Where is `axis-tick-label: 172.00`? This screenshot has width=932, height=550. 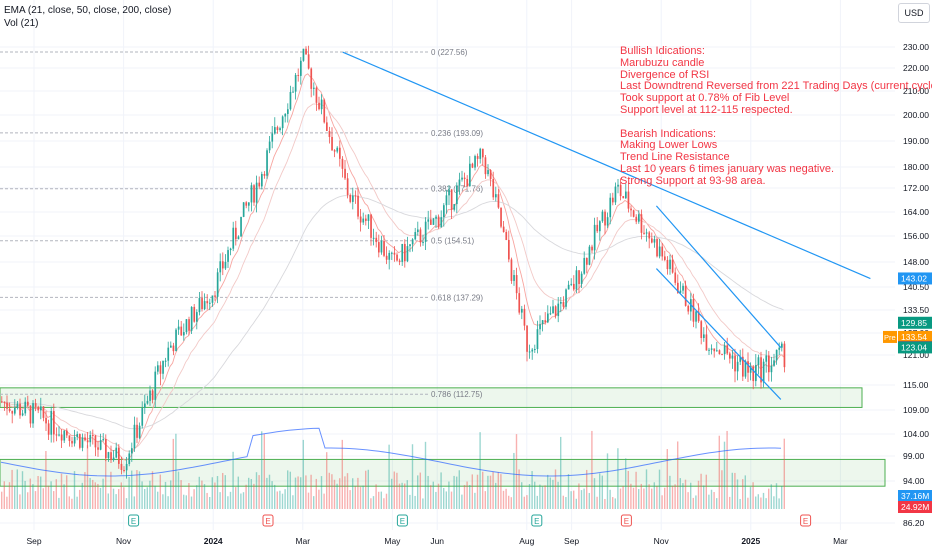 axis-tick-label: 172.00 is located at coordinates (916, 188).